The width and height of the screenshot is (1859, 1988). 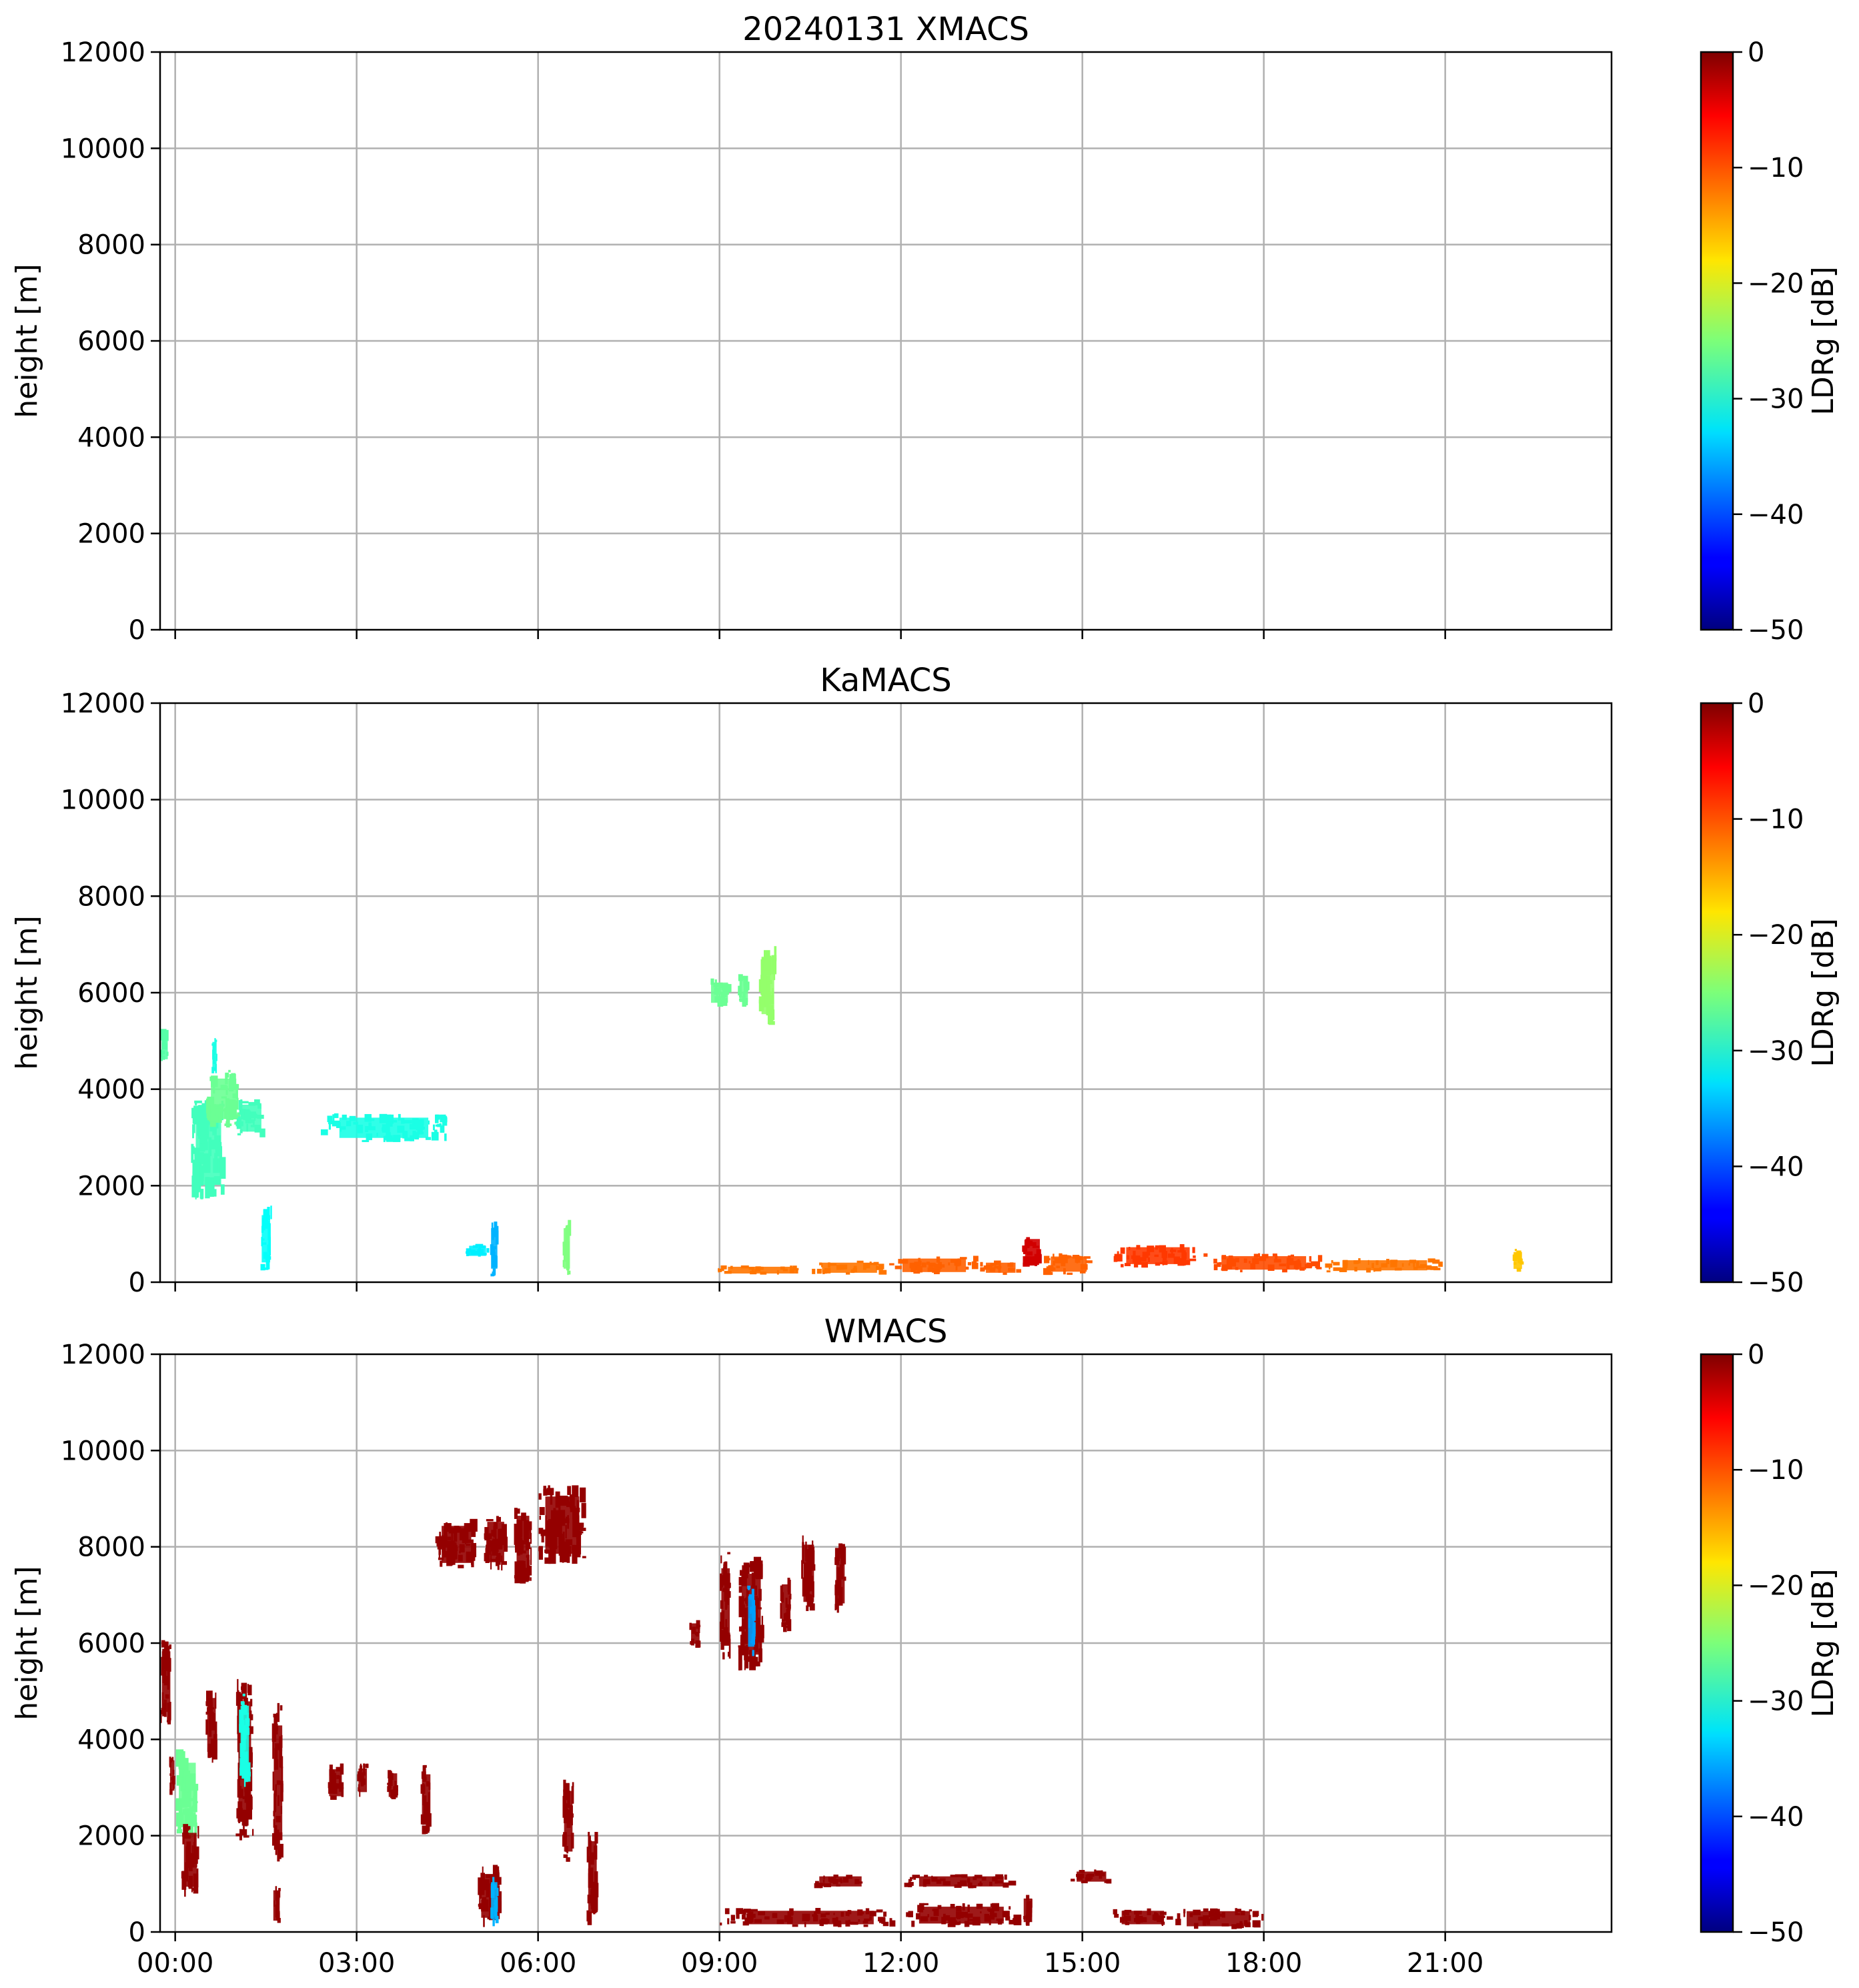 What do you see at coordinates (1717, 993) in the screenshot?
I see `colorbar-gradient` at bounding box center [1717, 993].